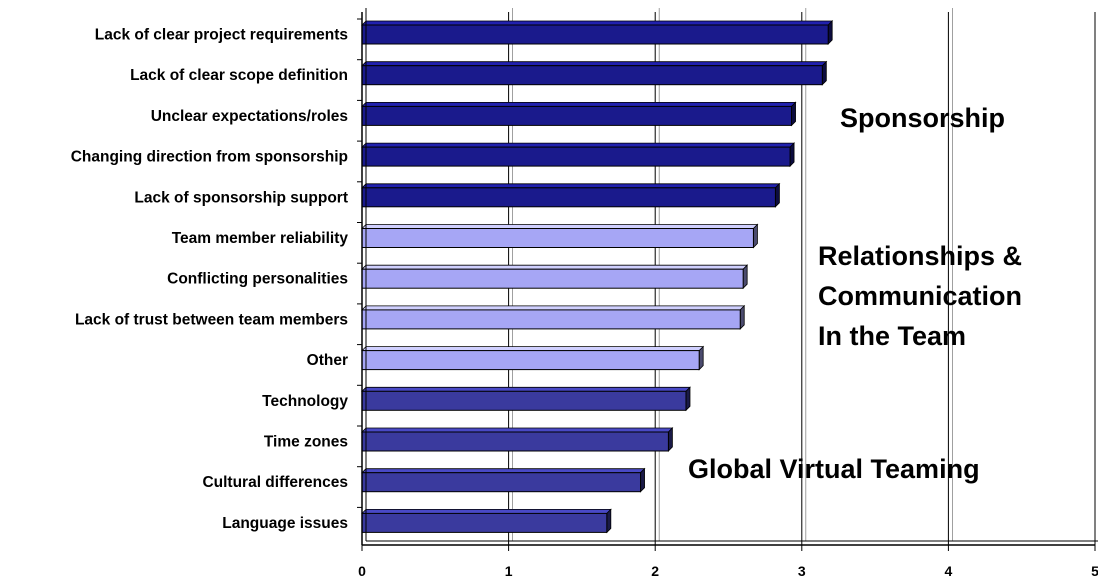 This screenshot has width=1098, height=581. What do you see at coordinates (728, 571) in the screenshot?
I see `x-tick-labels: 0 1 2 3 4 5` at bounding box center [728, 571].